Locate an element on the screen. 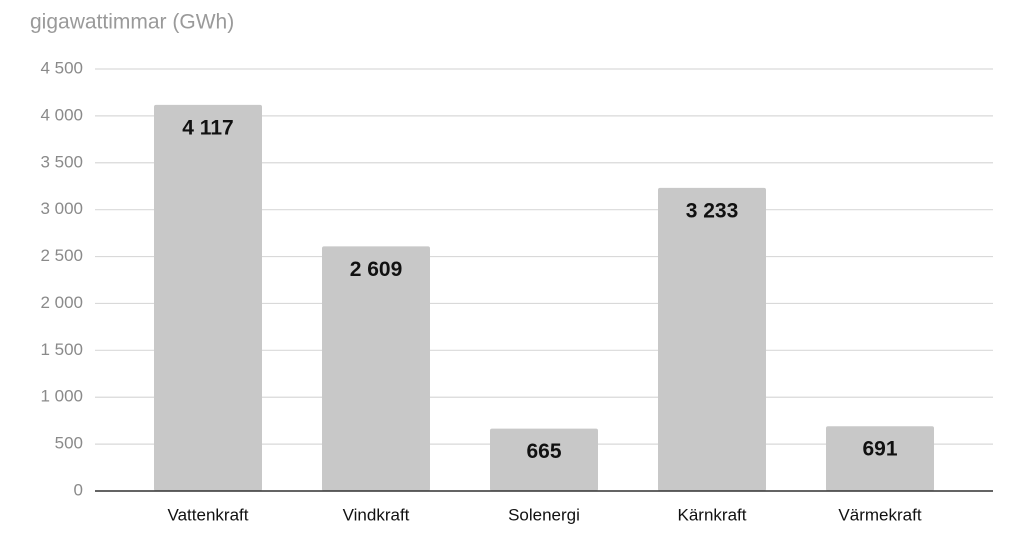 This screenshot has width=1024, height=557. value-label: 4 117 is located at coordinates (207, 127).